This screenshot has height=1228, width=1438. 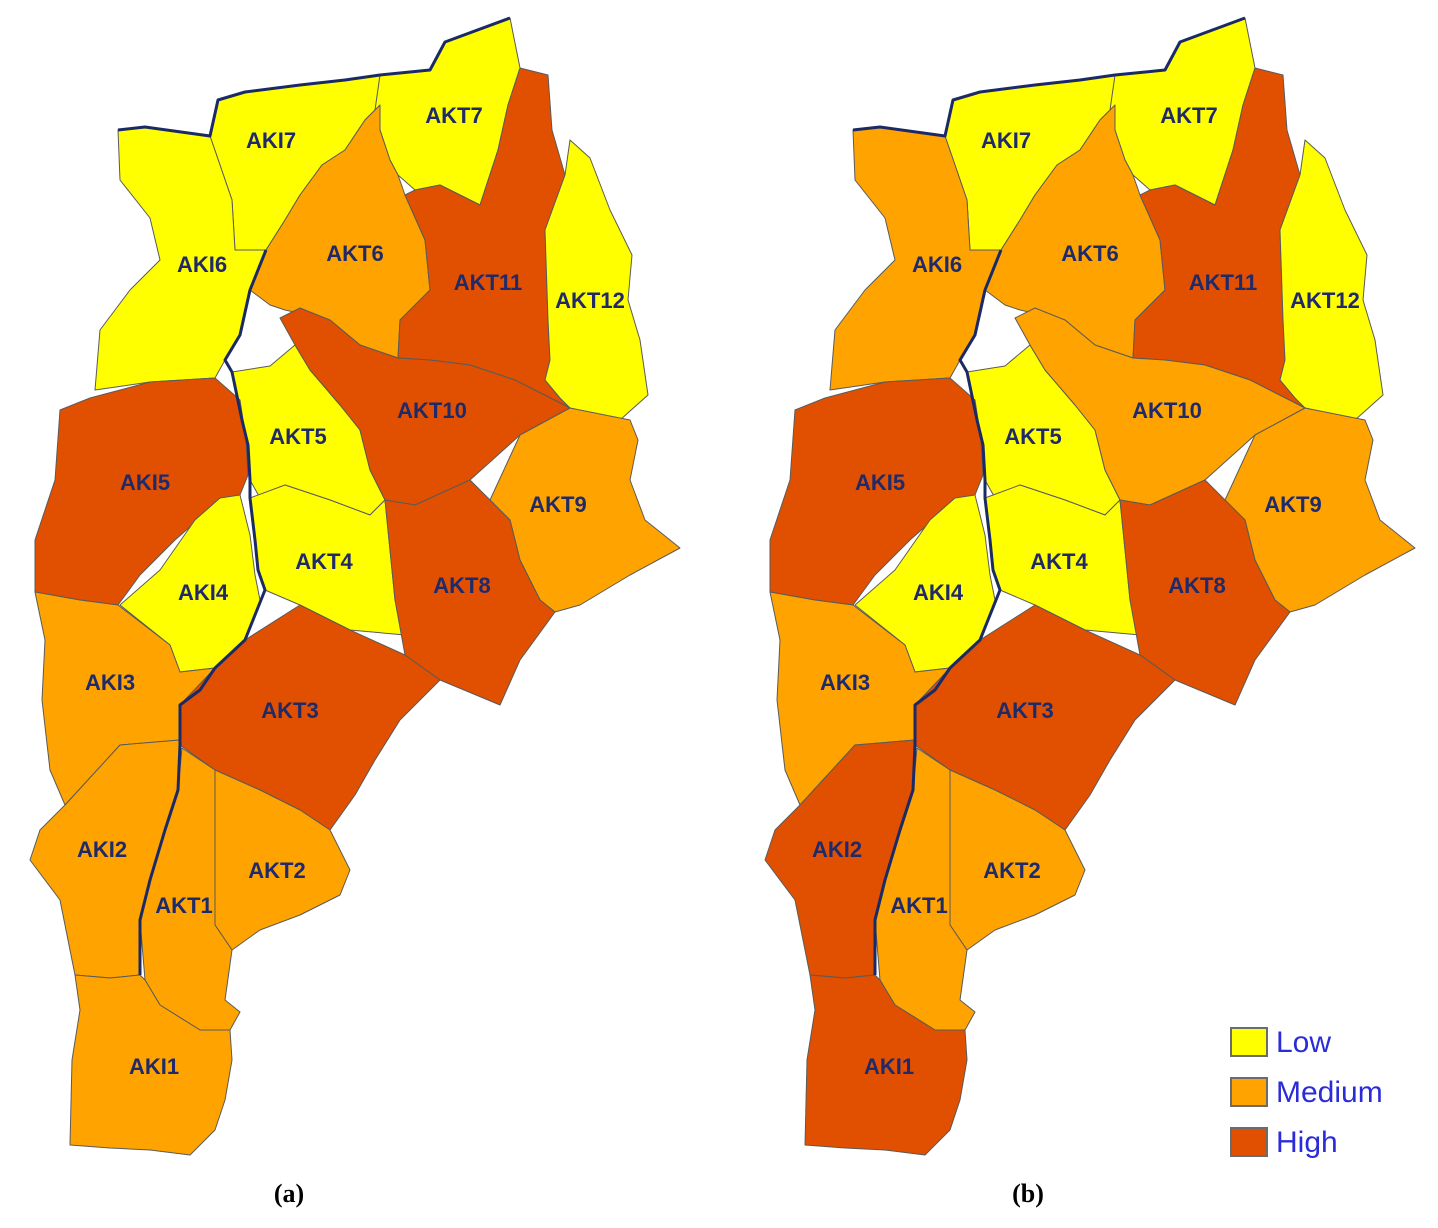 I want to click on legend-label-low: Low, so click(x=1303, y=1042).